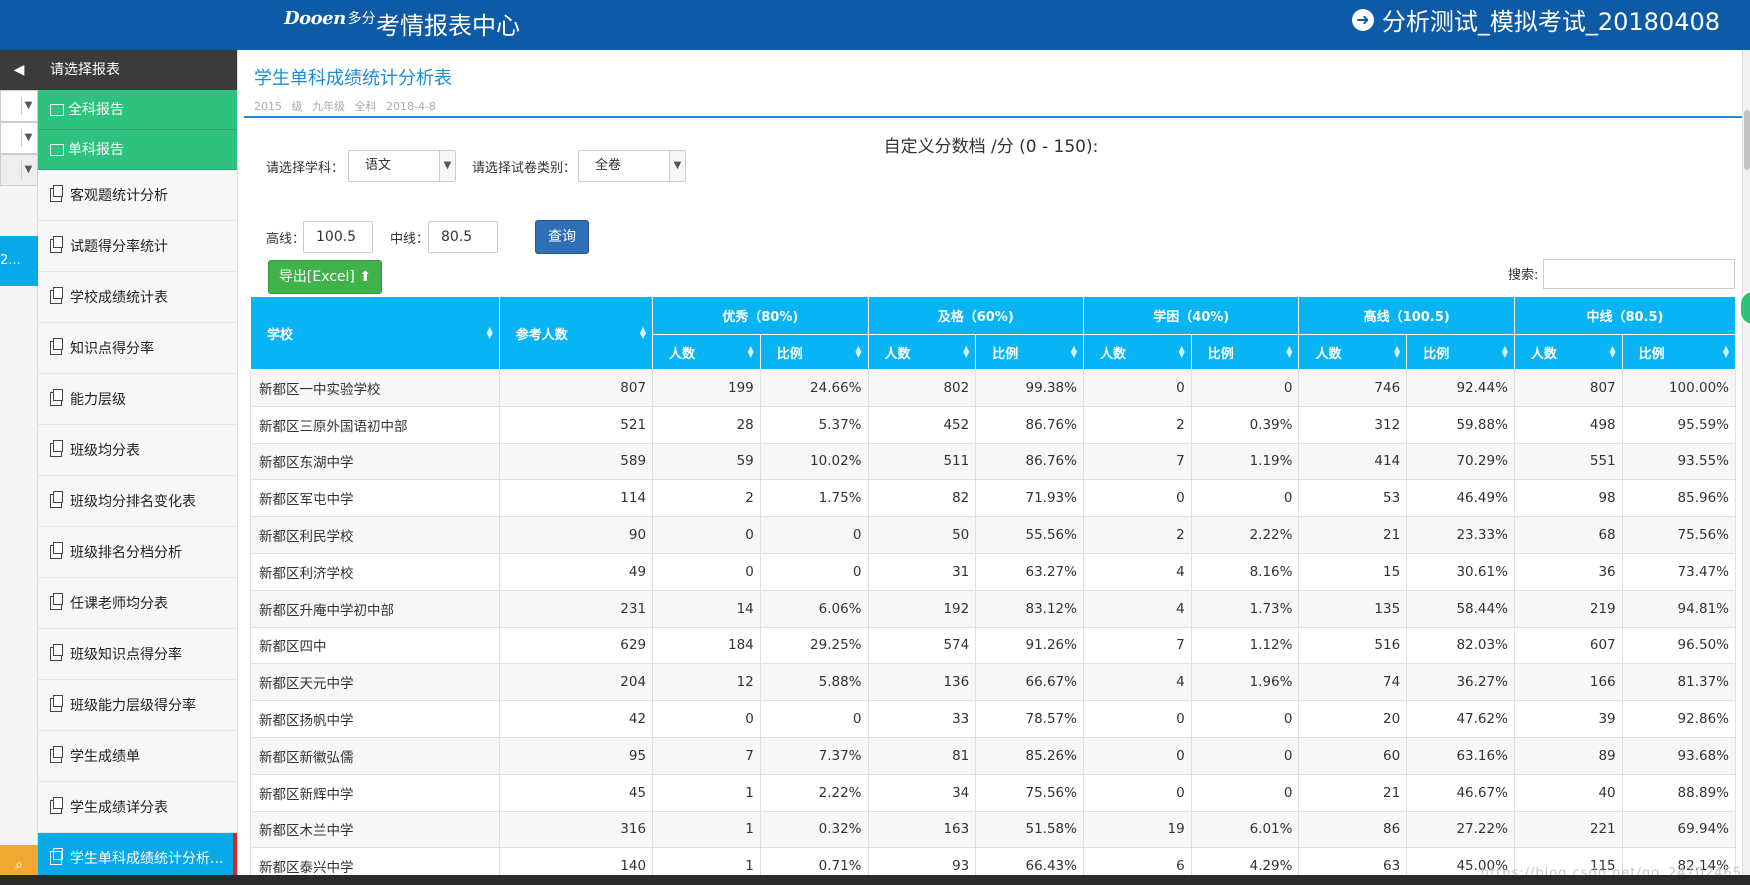 The image size is (1750, 885). Describe the element at coordinates (126, 655) in the screenshot. I see `sidebar-item-label: 班级知识点得分率` at that location.